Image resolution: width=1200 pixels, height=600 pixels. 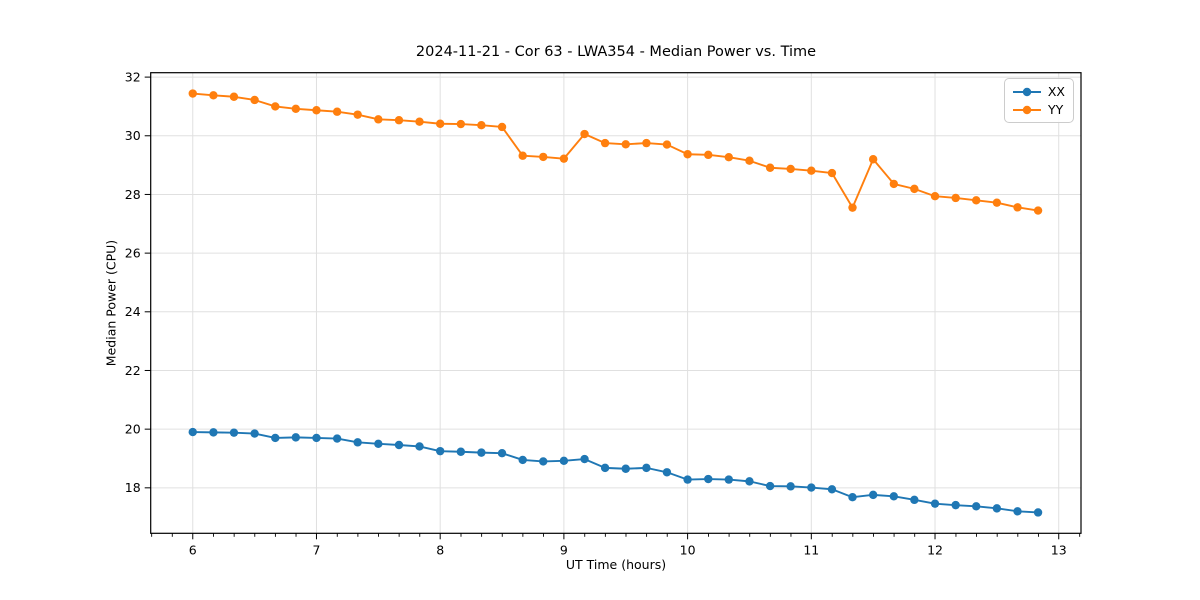 What do you see at coordinates (1059, 549) in the screenshot?
I see `x-tick-label: 13` at bounding box center [1059, 549].